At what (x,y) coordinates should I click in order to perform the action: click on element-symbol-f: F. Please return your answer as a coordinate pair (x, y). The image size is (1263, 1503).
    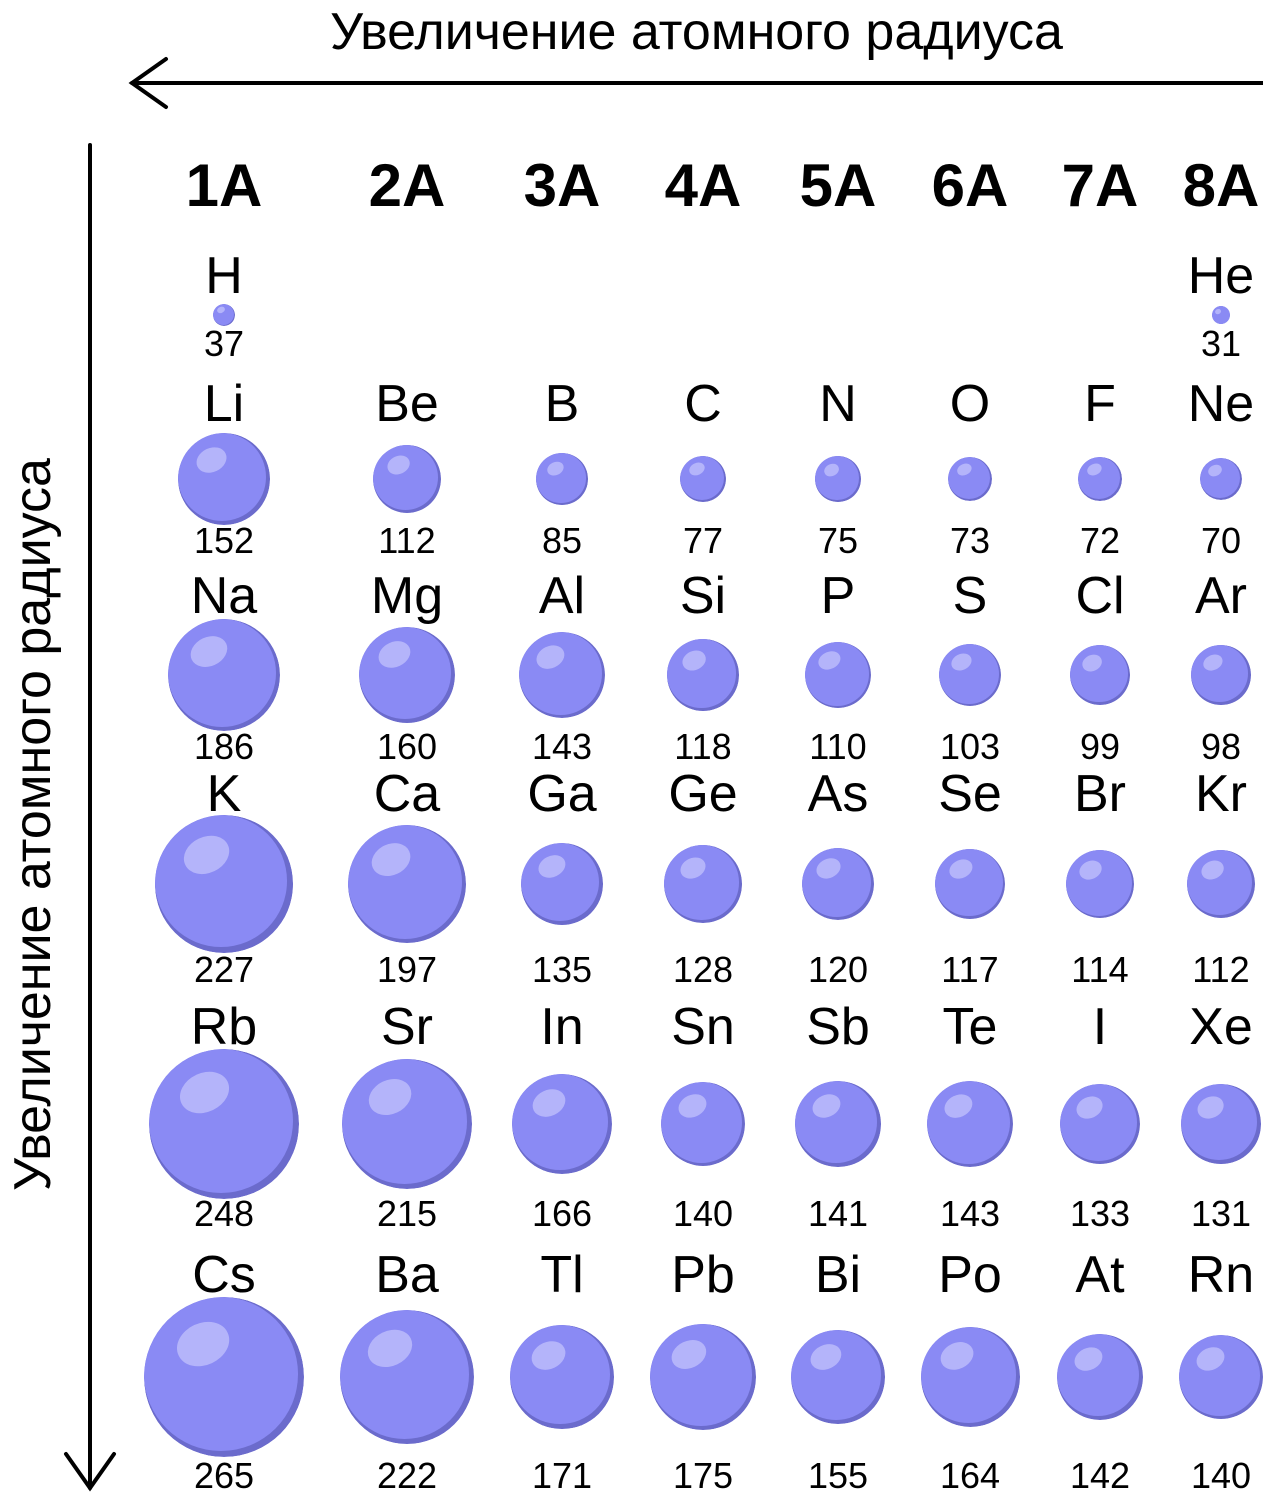
    Looking at the image, I should click on (1100, 404).